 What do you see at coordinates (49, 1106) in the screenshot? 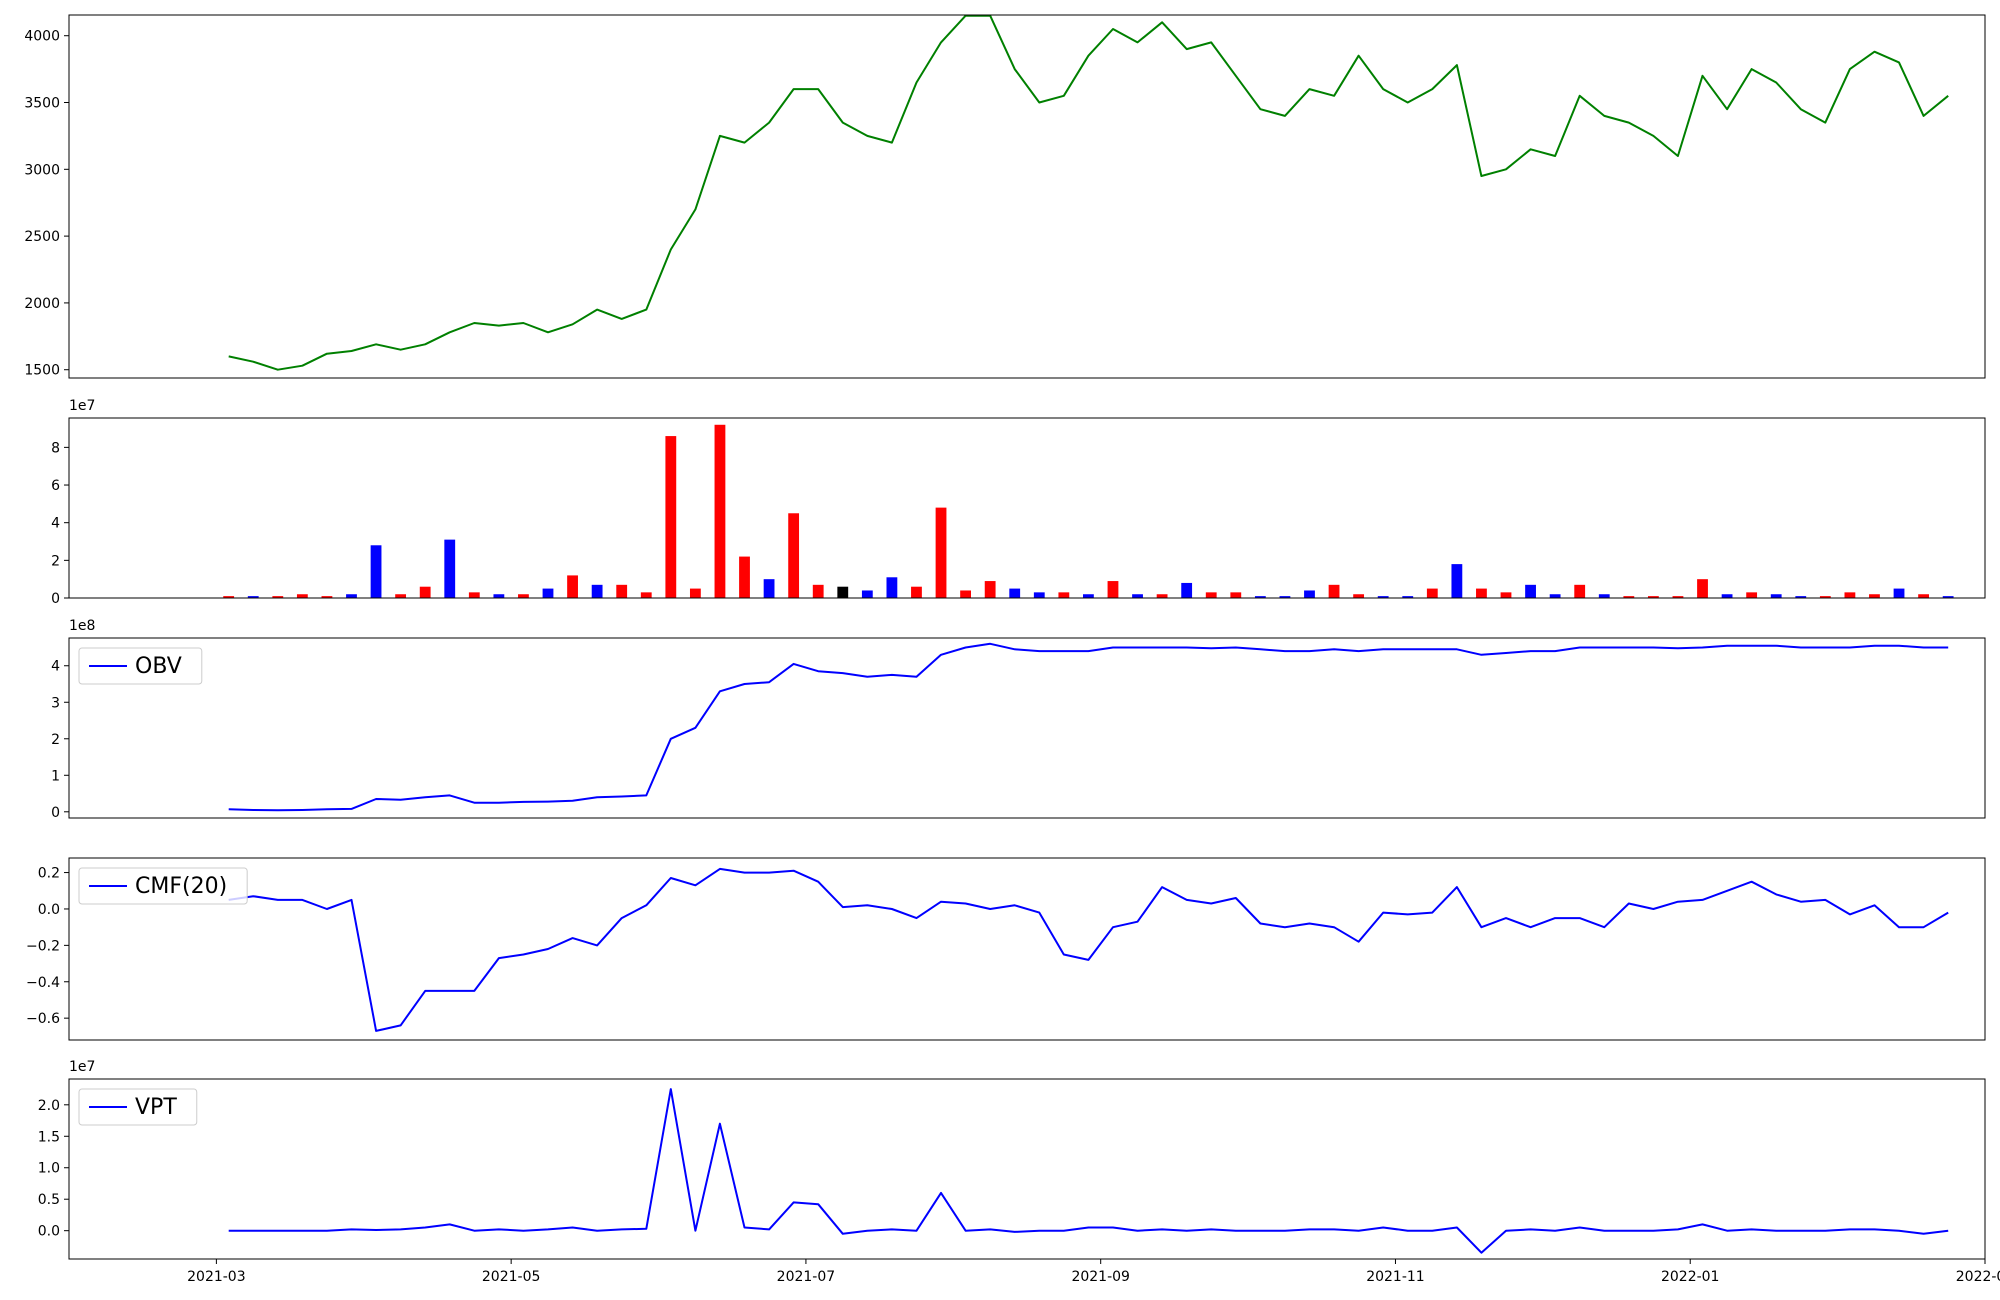
I see `y-tick-label: 2.0` at bounding box center [49, 1106].